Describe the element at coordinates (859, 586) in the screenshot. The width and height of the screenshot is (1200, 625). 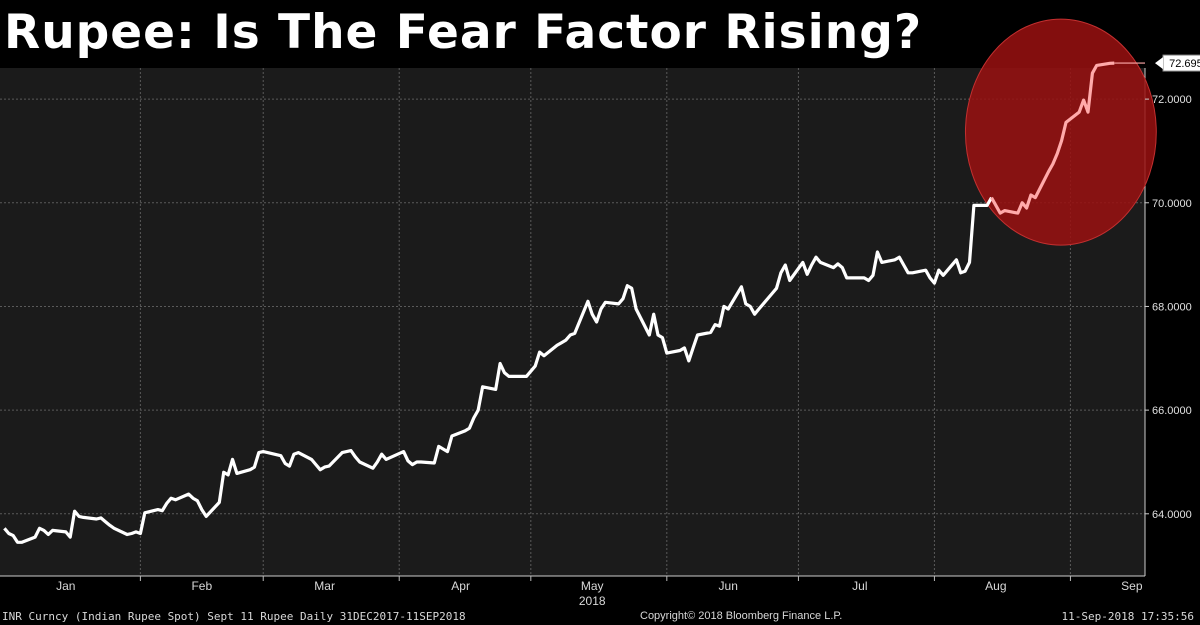
I see `x-tick-label: Jul` at that location.